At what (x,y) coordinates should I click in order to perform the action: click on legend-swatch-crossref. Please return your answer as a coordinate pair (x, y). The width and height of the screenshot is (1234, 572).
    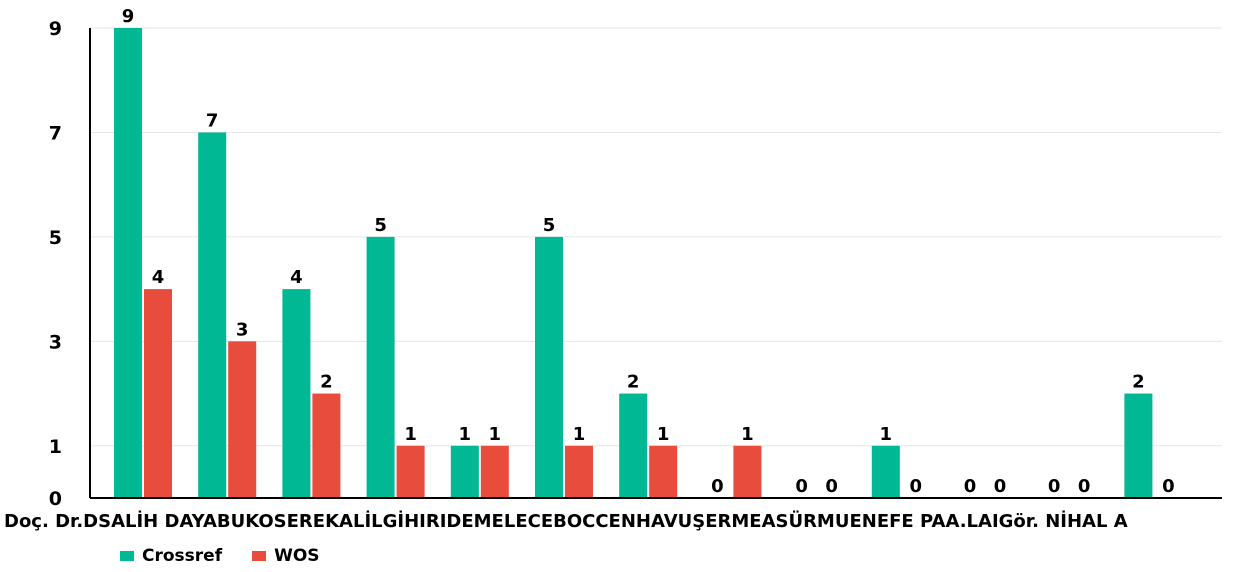
    Looking at the image, I should click on (127, 556).